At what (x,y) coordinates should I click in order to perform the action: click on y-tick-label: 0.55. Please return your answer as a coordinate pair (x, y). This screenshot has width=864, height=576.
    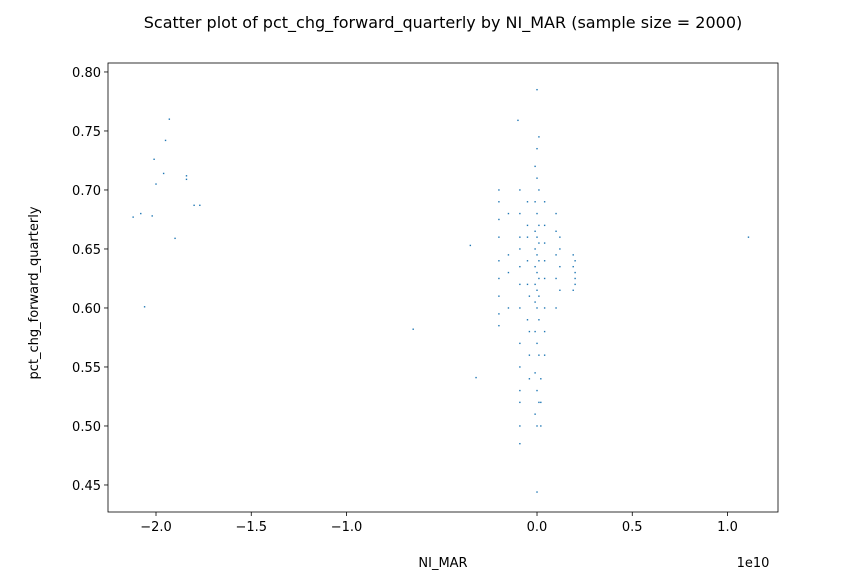
    Looking at the image, I should click on (86, 368).